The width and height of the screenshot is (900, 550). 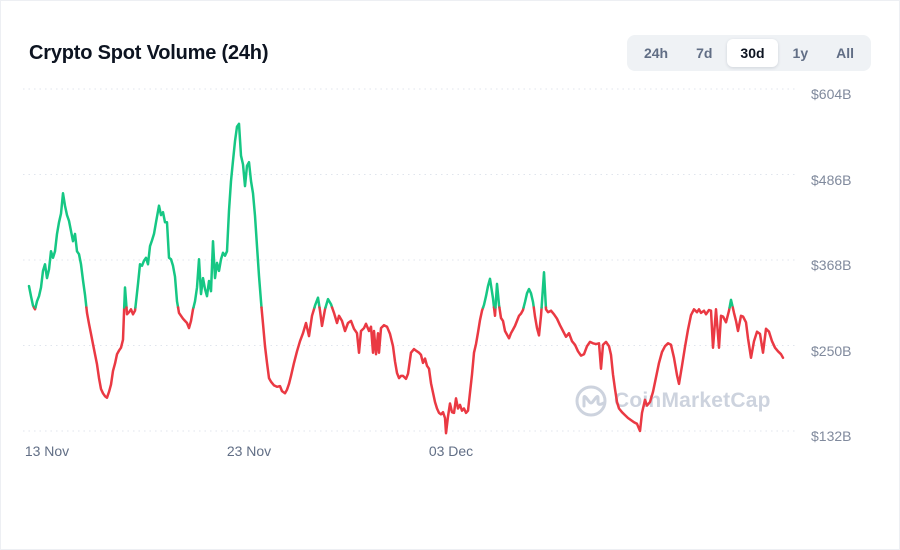 I want to click on x-axis-label: 13 Nov, so click(x=47, y=451).